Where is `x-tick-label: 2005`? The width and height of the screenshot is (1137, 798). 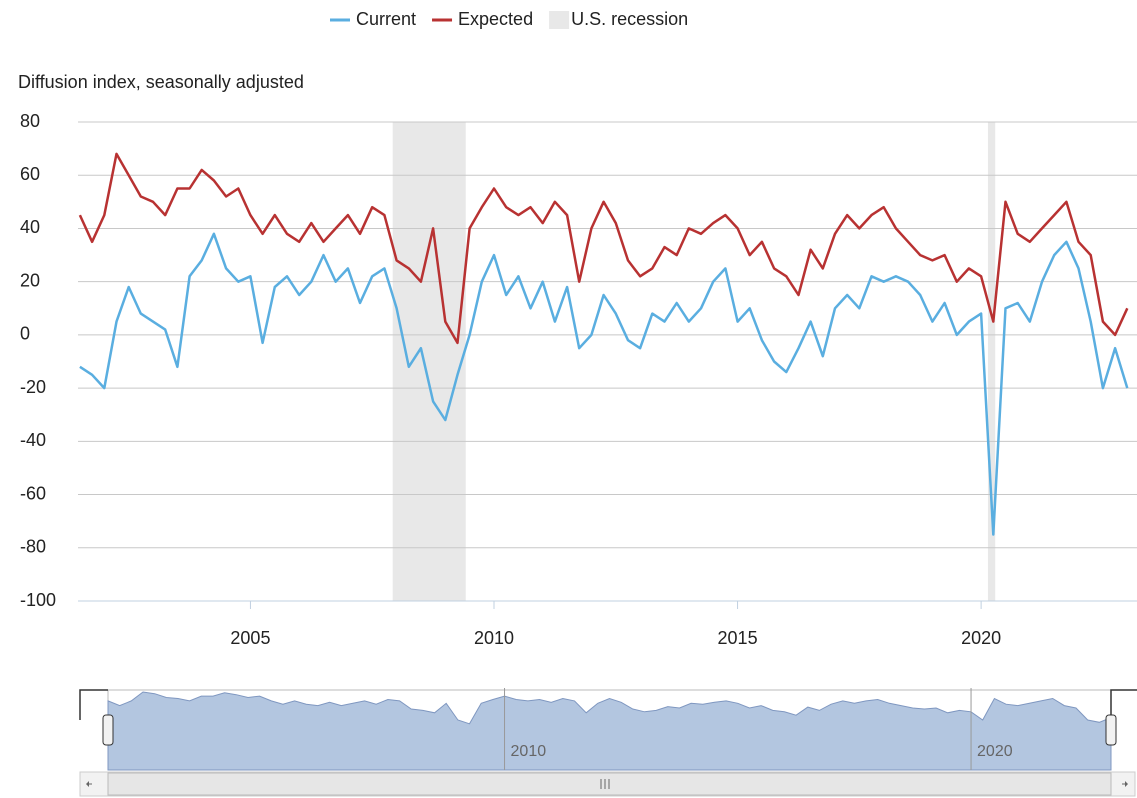 x-tick-label: 2005 is located at coordinates (250, 638).